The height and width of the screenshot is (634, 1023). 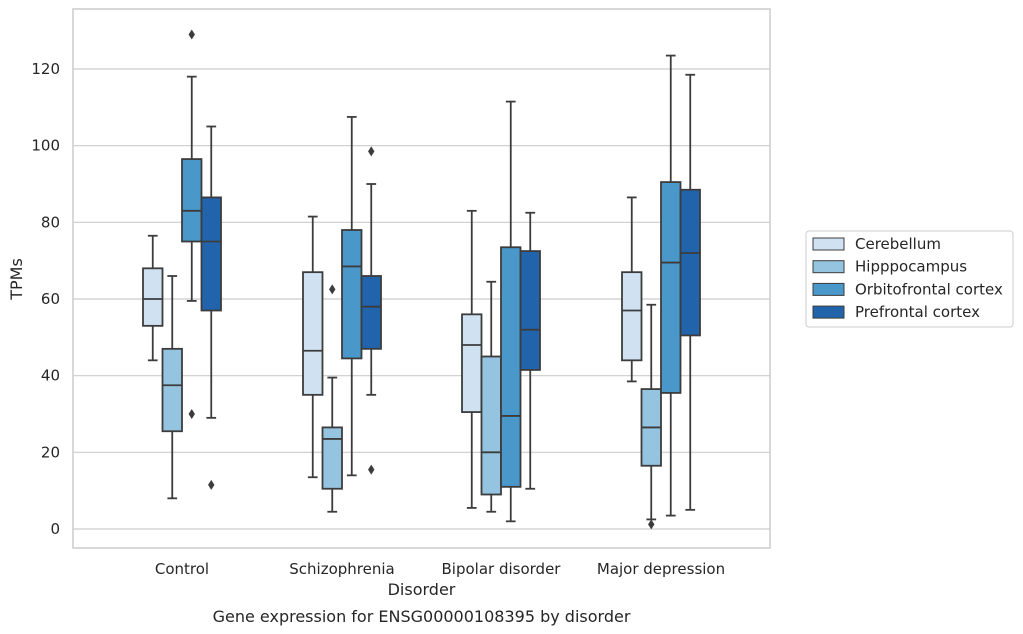 What do you see at coordinates (50, 299) in the screenshot?
I see `y-tick-label: 60` at bounding box center [50, 299].